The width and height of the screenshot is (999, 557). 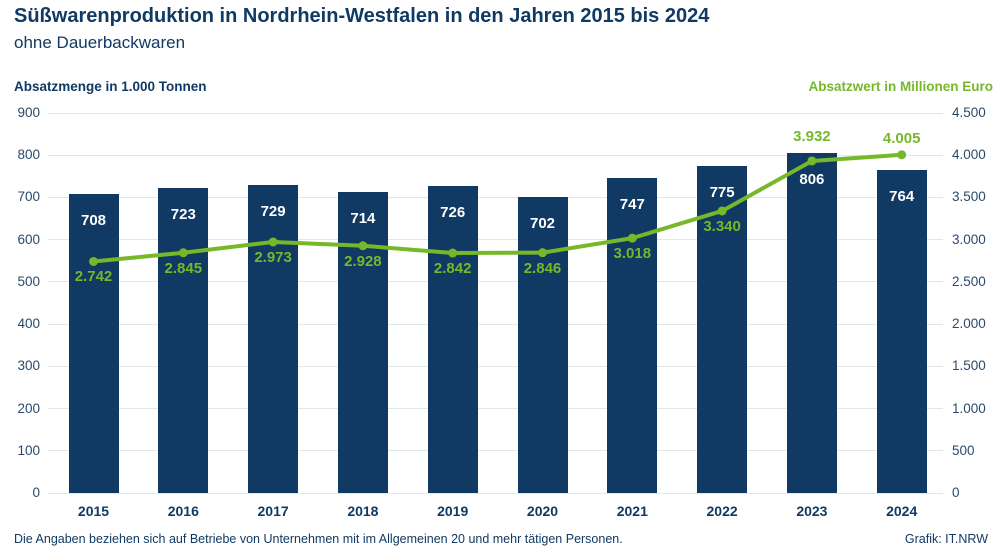 What do you see at coordinates (969, 366) in the screenshot?
I see `right-tick-1.500: 1.500` at bounding box center [969, 366].